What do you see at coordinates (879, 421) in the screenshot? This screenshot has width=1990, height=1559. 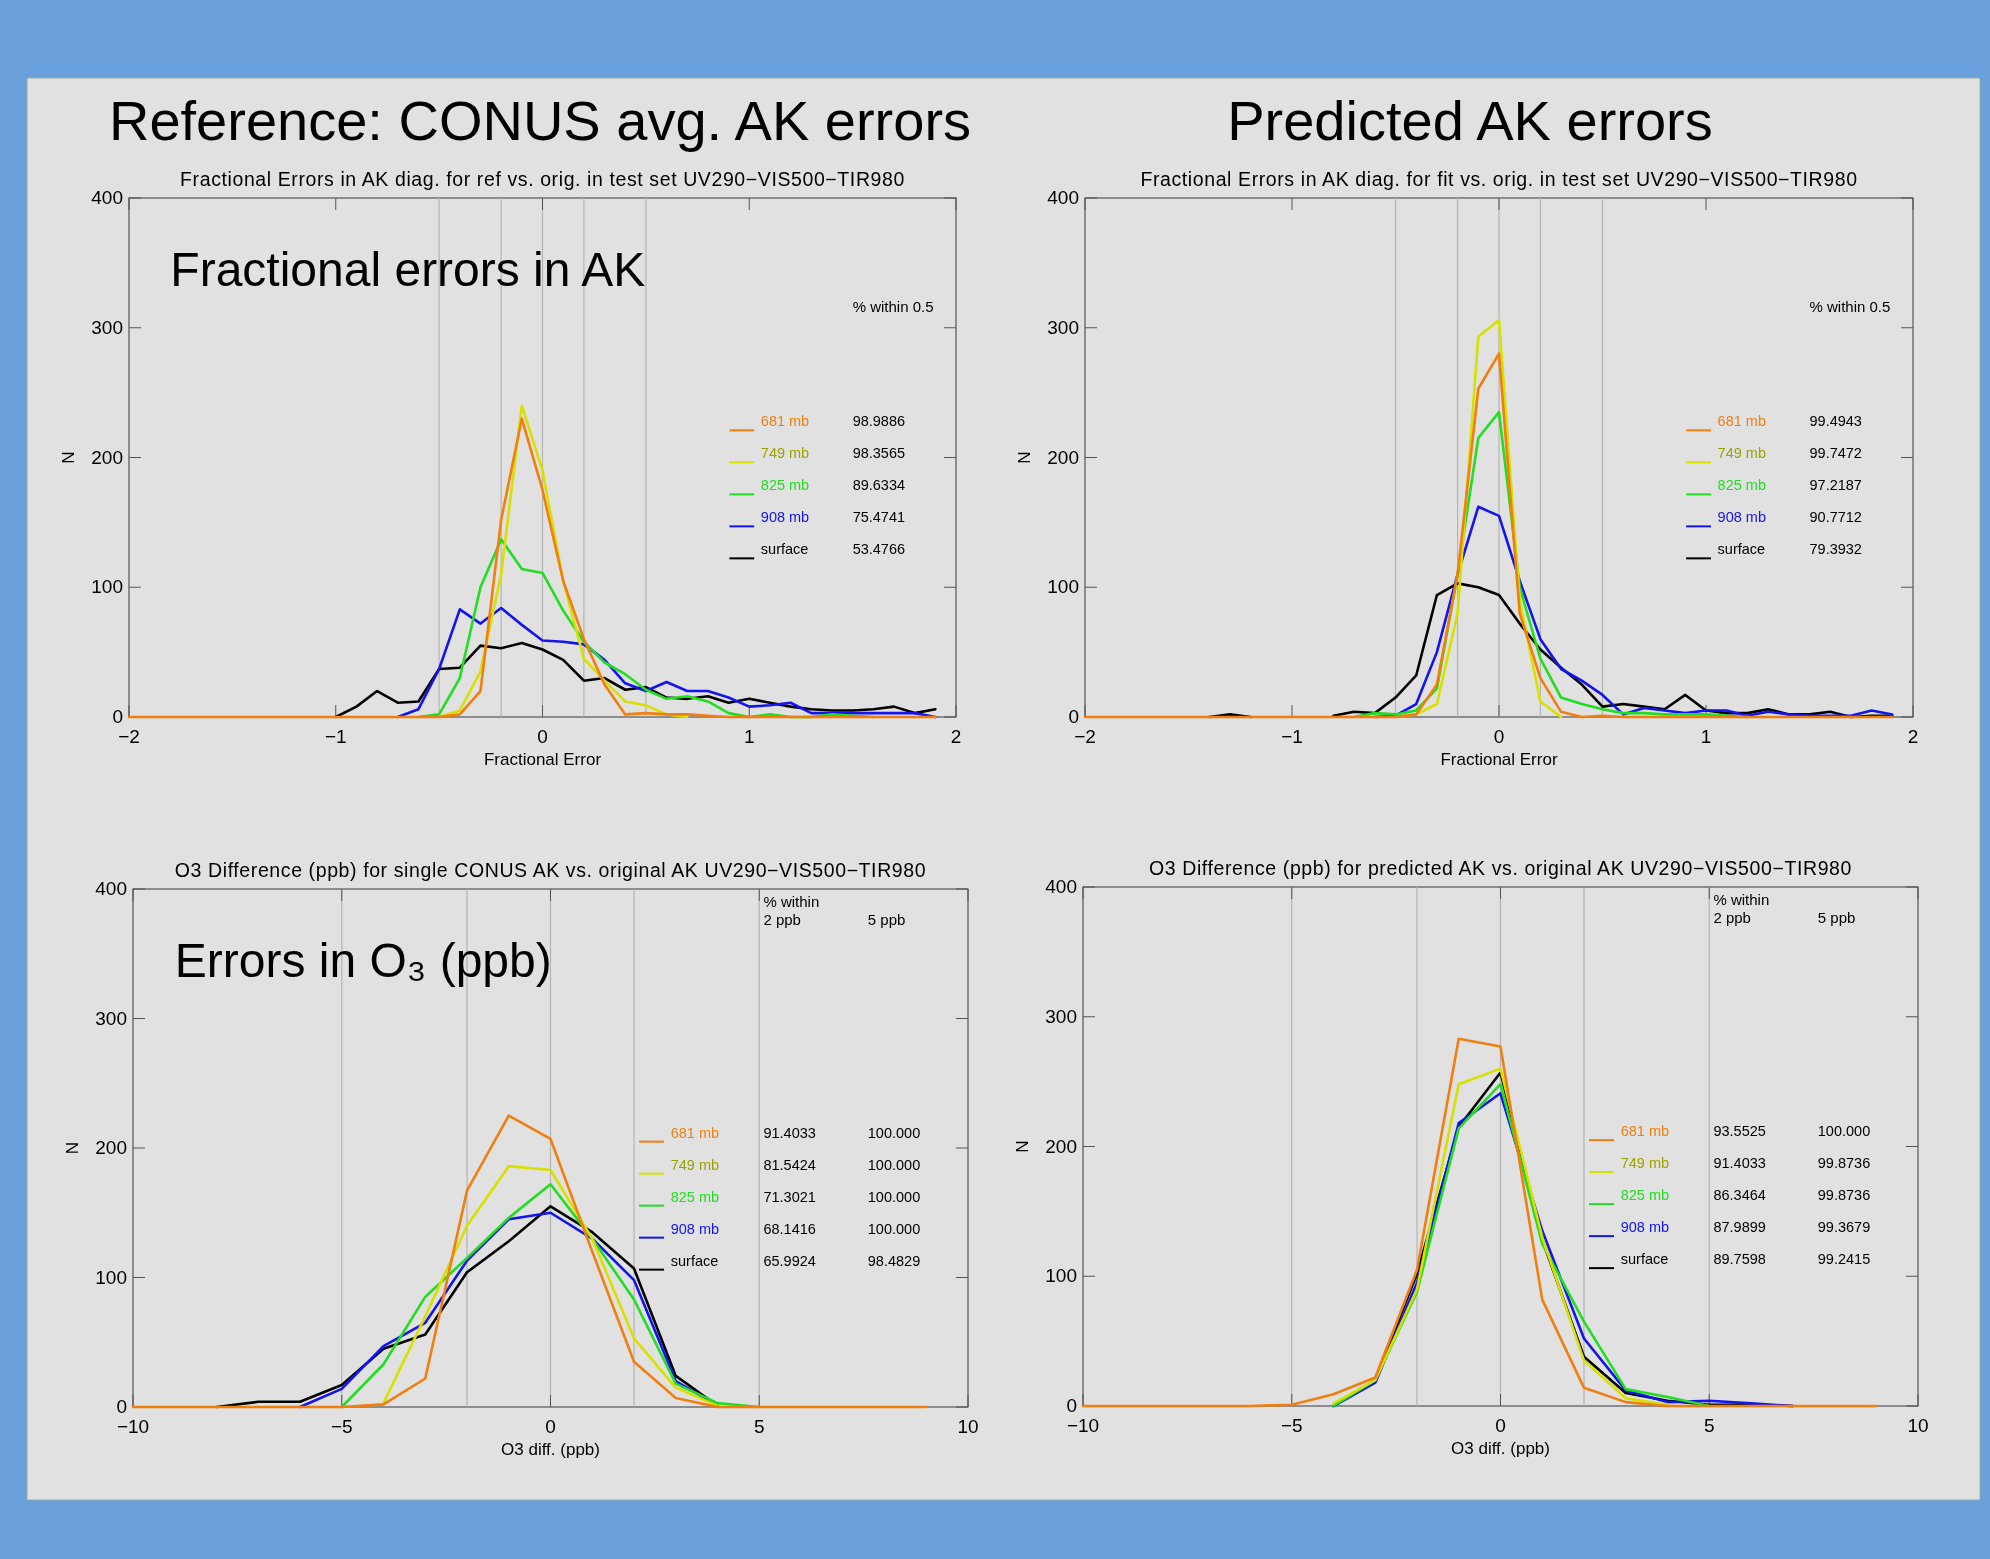 I see `annotation: 98.9886` at bounding box center [879, 421].